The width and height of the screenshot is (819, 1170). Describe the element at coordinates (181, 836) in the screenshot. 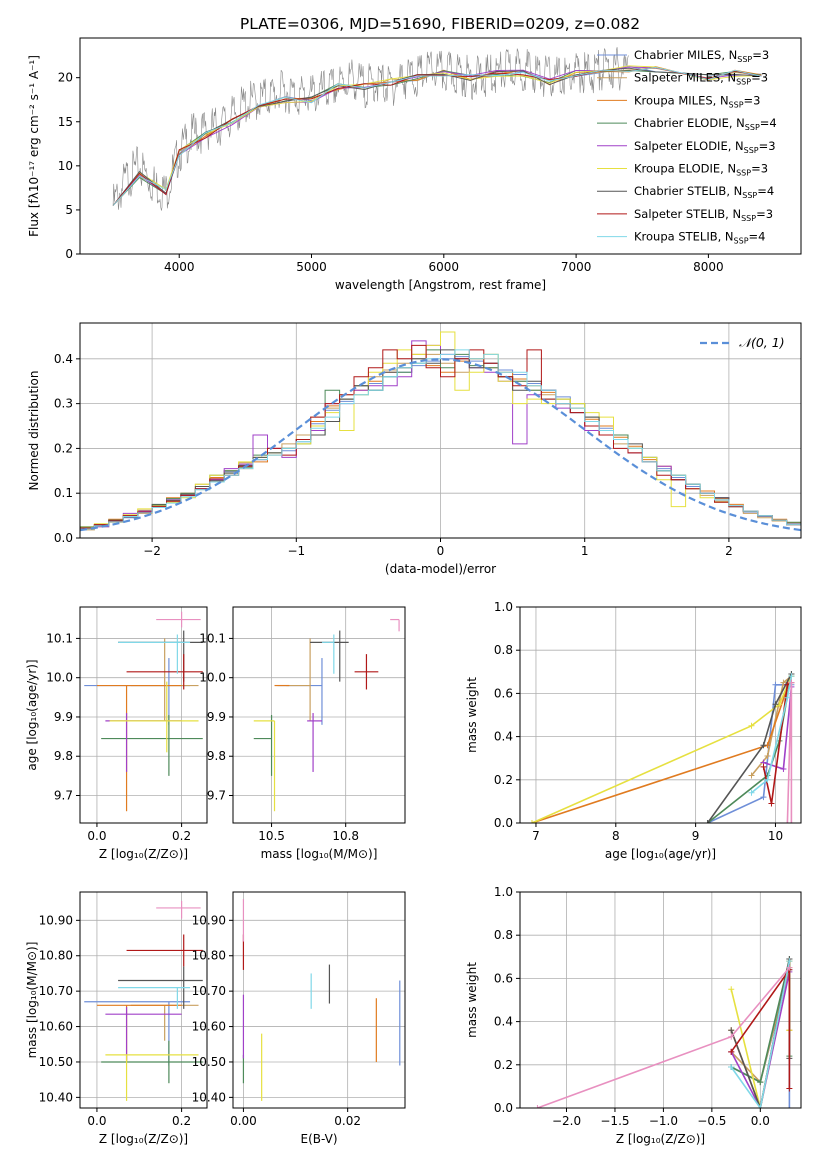

I see `x-tick-label: 0.2` at that location.